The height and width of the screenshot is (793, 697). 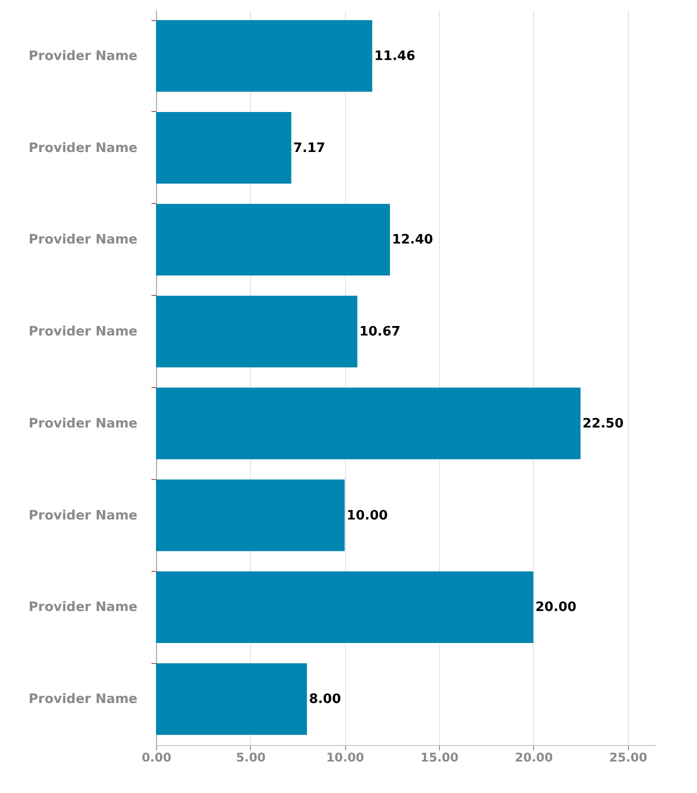 I want to click on x-tick-label: 0.00, so click(x=157, y=757).